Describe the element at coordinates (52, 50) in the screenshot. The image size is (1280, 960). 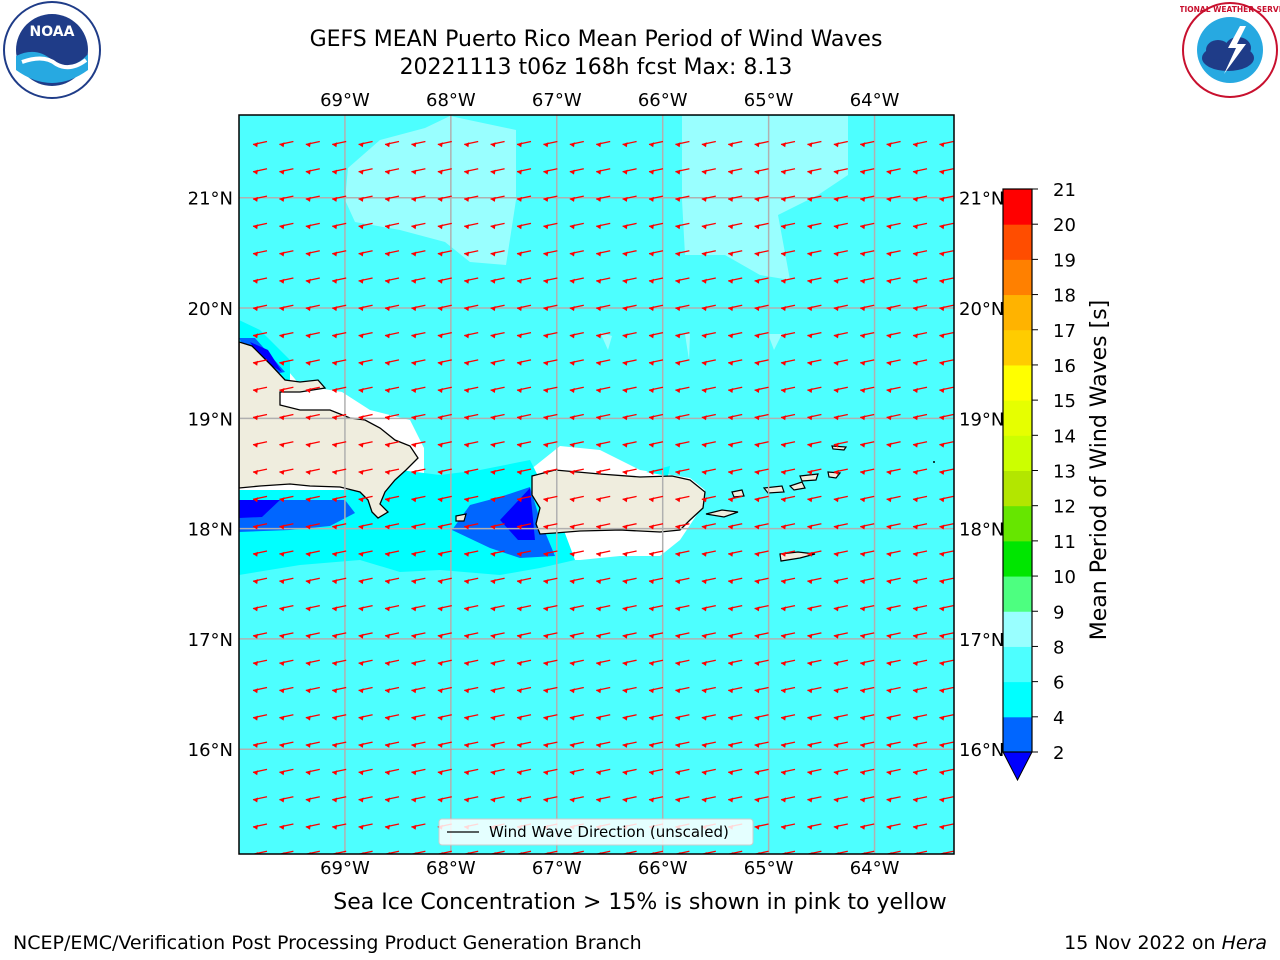
I see `noaa-logo: NOAA` at that location.